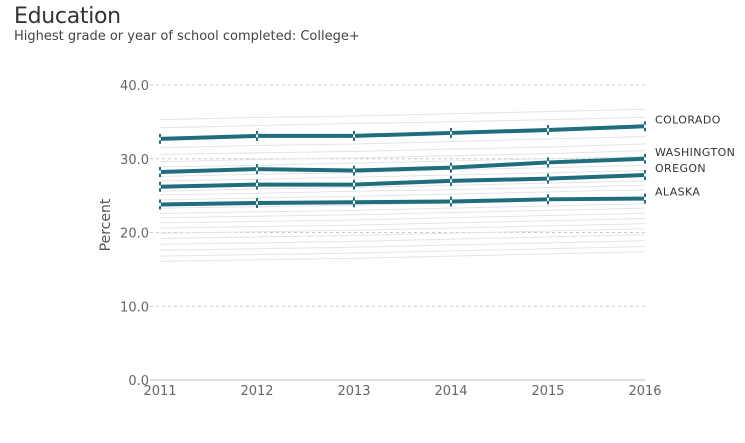 Image resolution: width=745 pixels, height=443 pixels. I want to click on x-tick-label: 2013, so click(353, 391).